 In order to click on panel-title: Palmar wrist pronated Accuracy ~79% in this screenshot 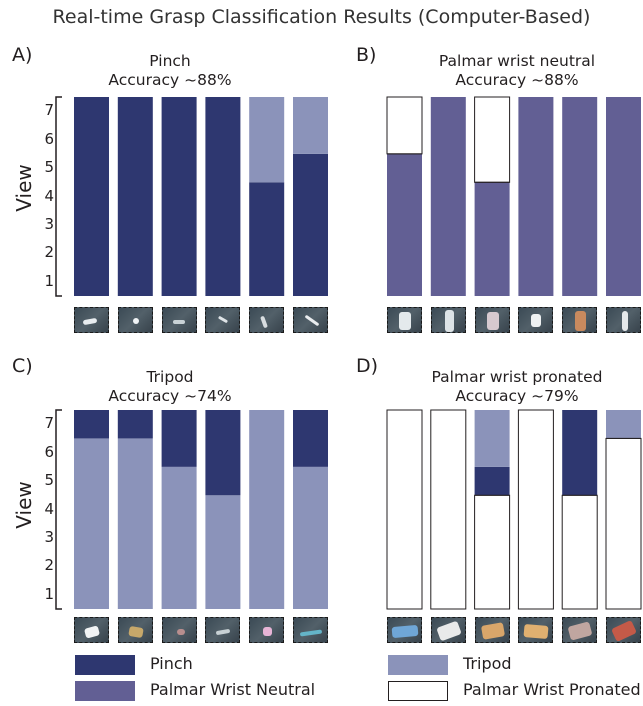, I will do `click(515, 387)`.